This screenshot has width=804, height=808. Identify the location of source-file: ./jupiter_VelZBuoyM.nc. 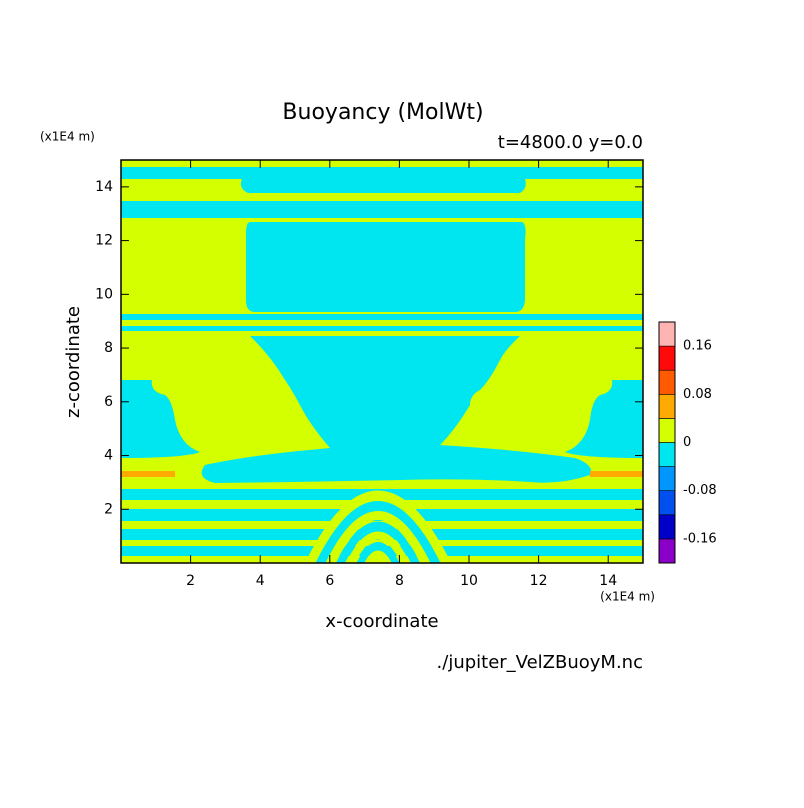
(540, 662).